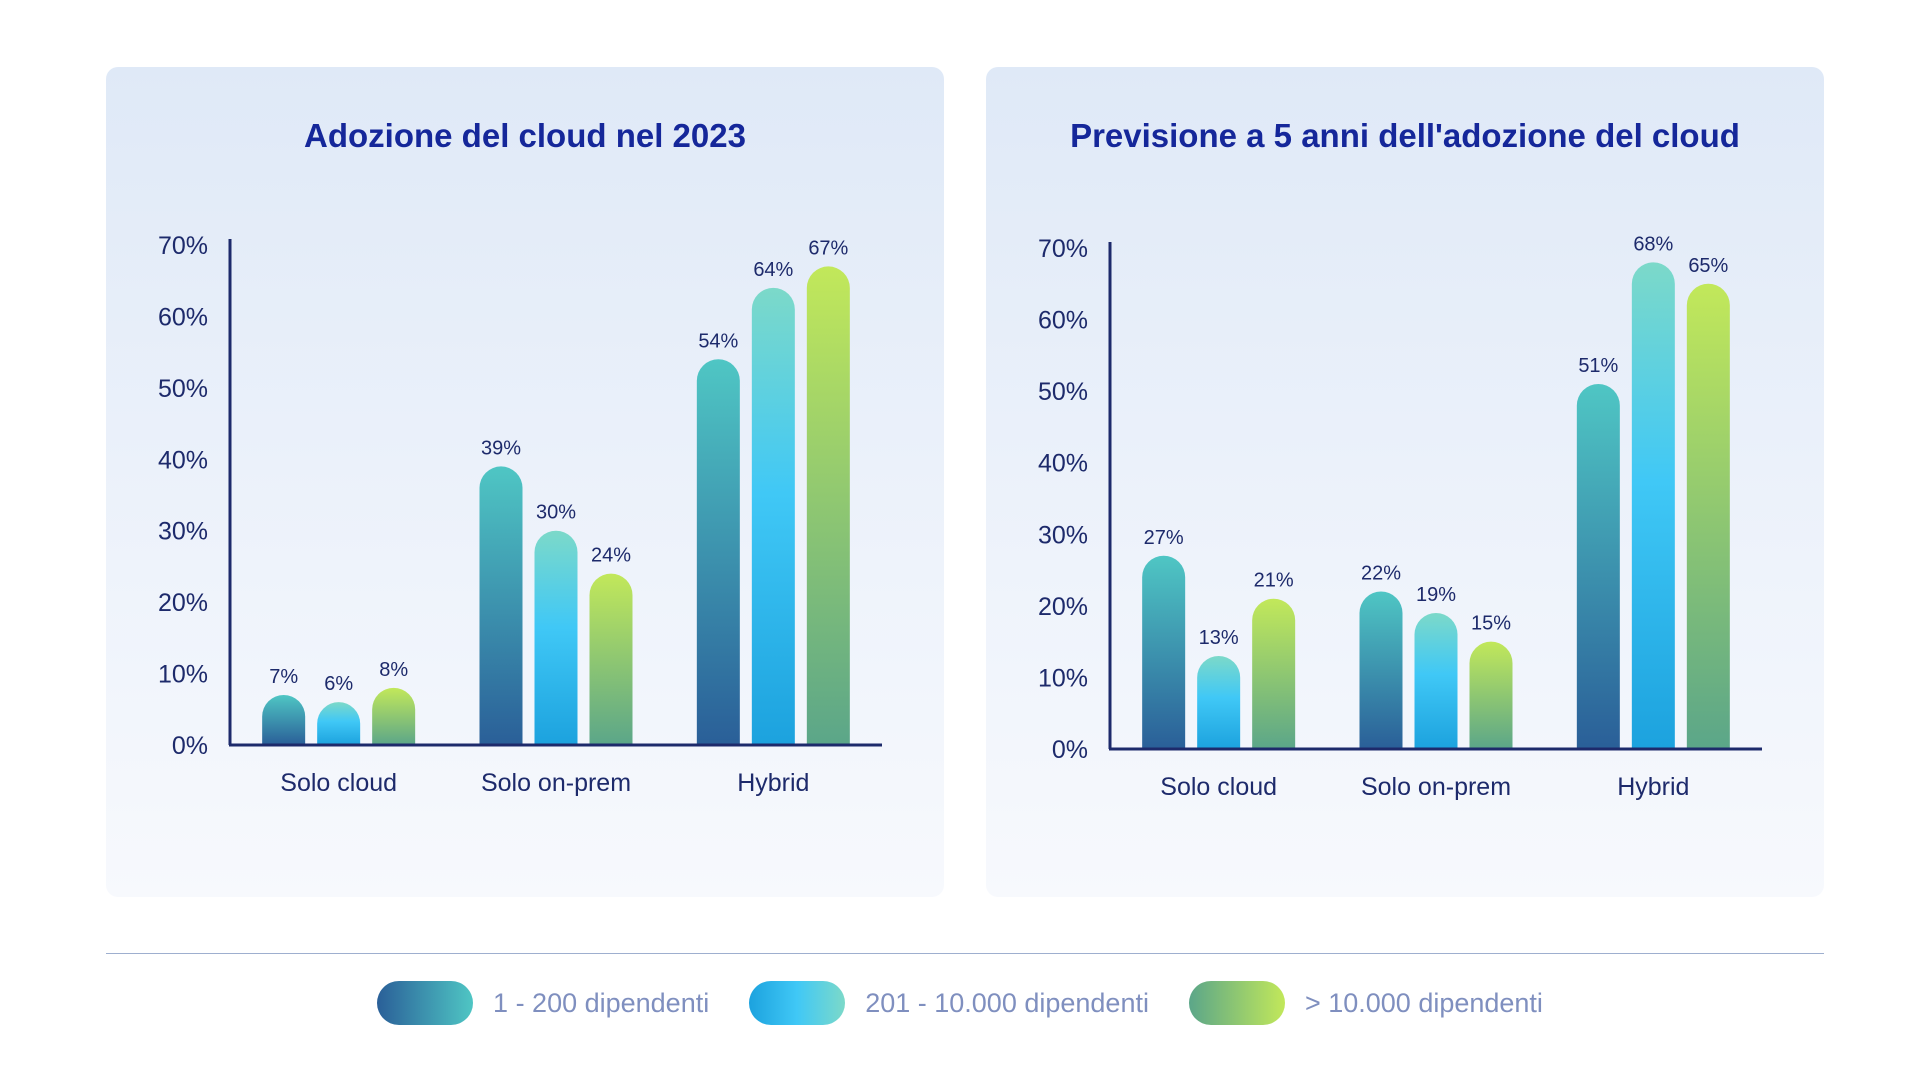 The width and height of the screenshot is (1920, 1080). Describe the element at coordinates (1491, 624) in the screenshot. I see `data-label: 15%` at that location.